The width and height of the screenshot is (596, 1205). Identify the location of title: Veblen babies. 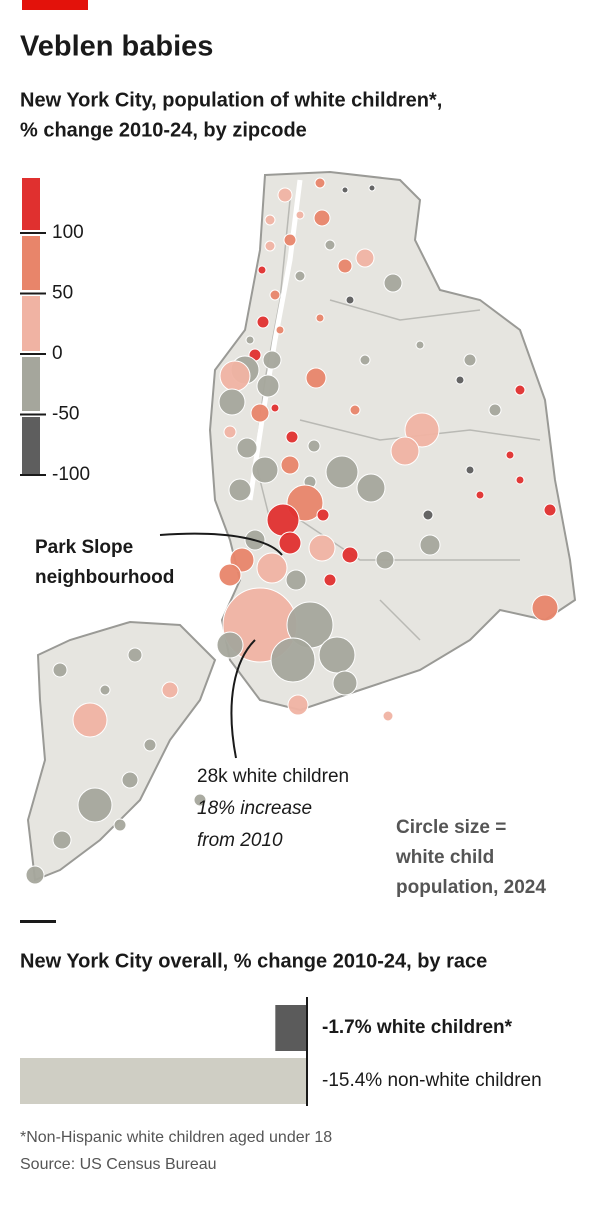
(116, 47).